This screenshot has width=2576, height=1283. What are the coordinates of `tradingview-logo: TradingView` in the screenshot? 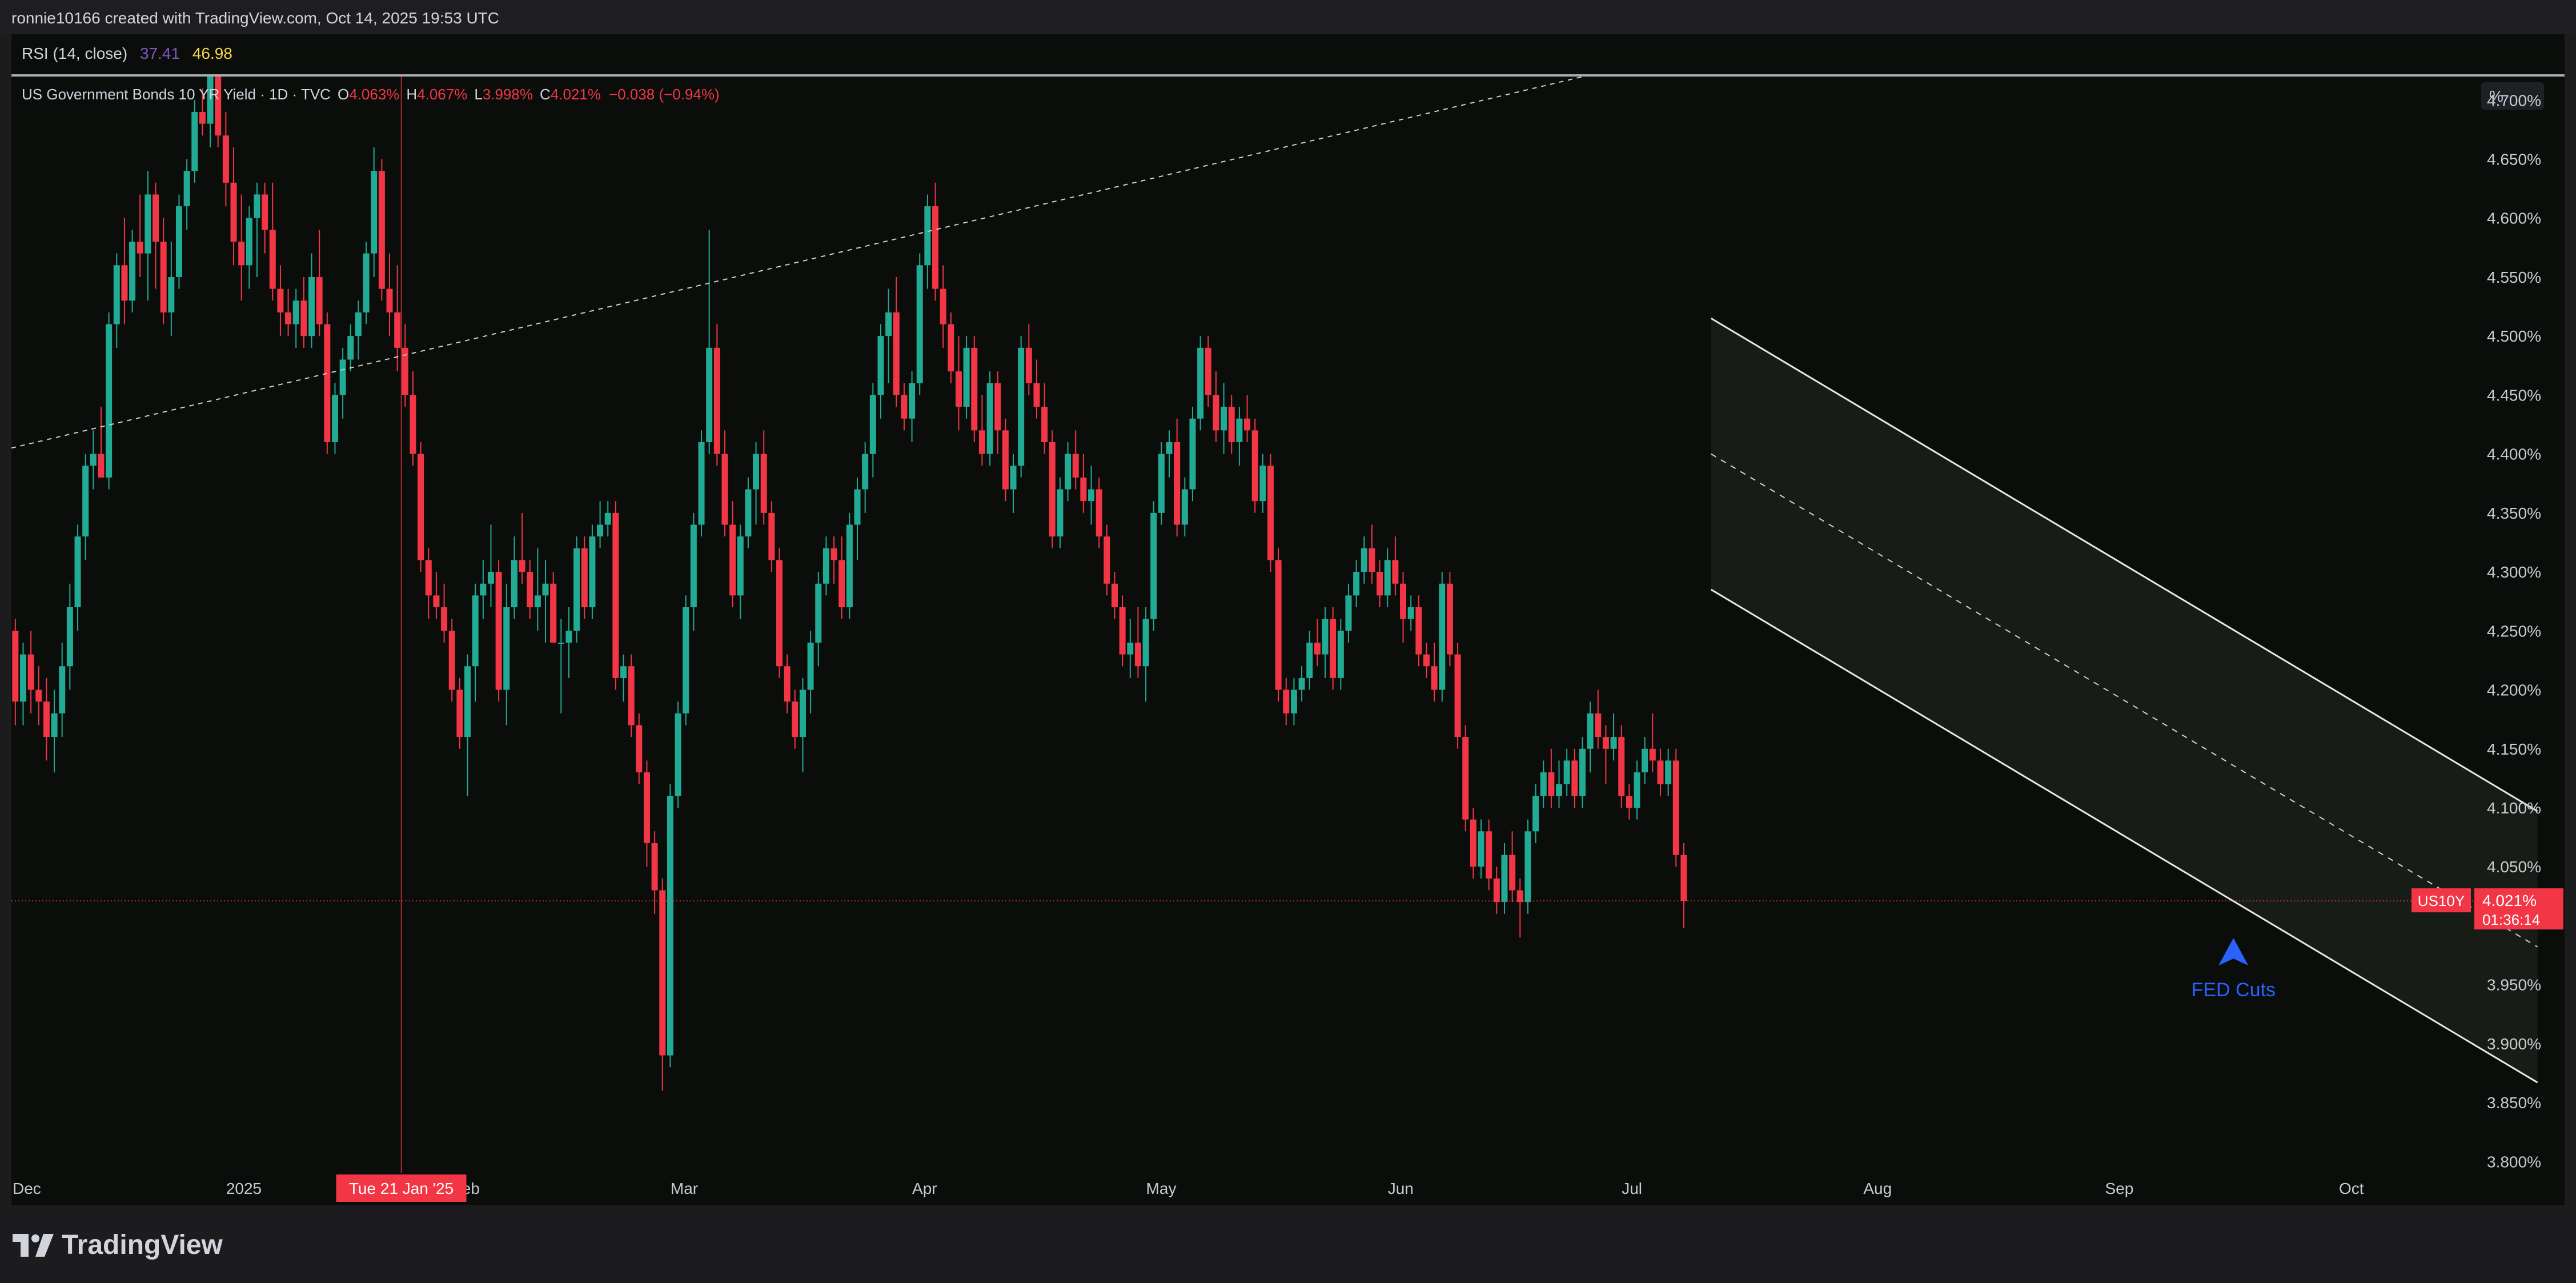 It's located at (118, 1245).